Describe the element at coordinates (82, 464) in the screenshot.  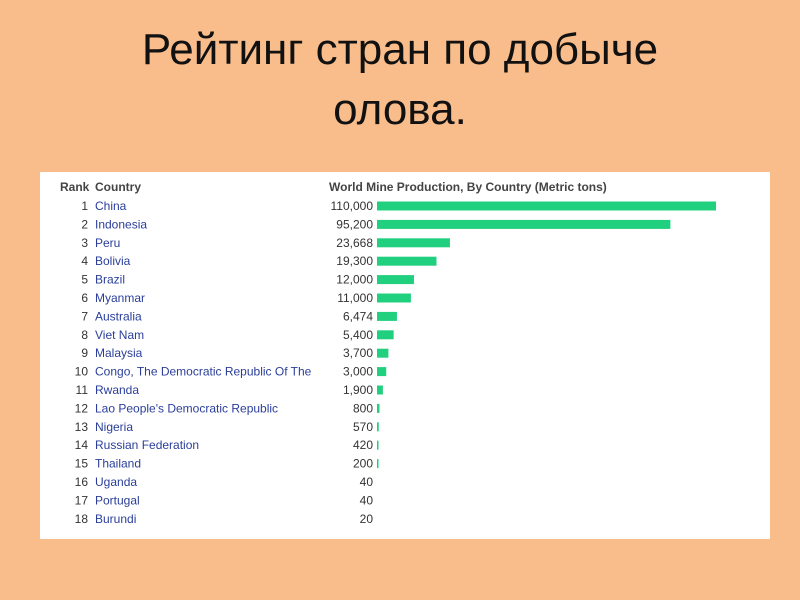
I see `rank-label: 15` at that location.